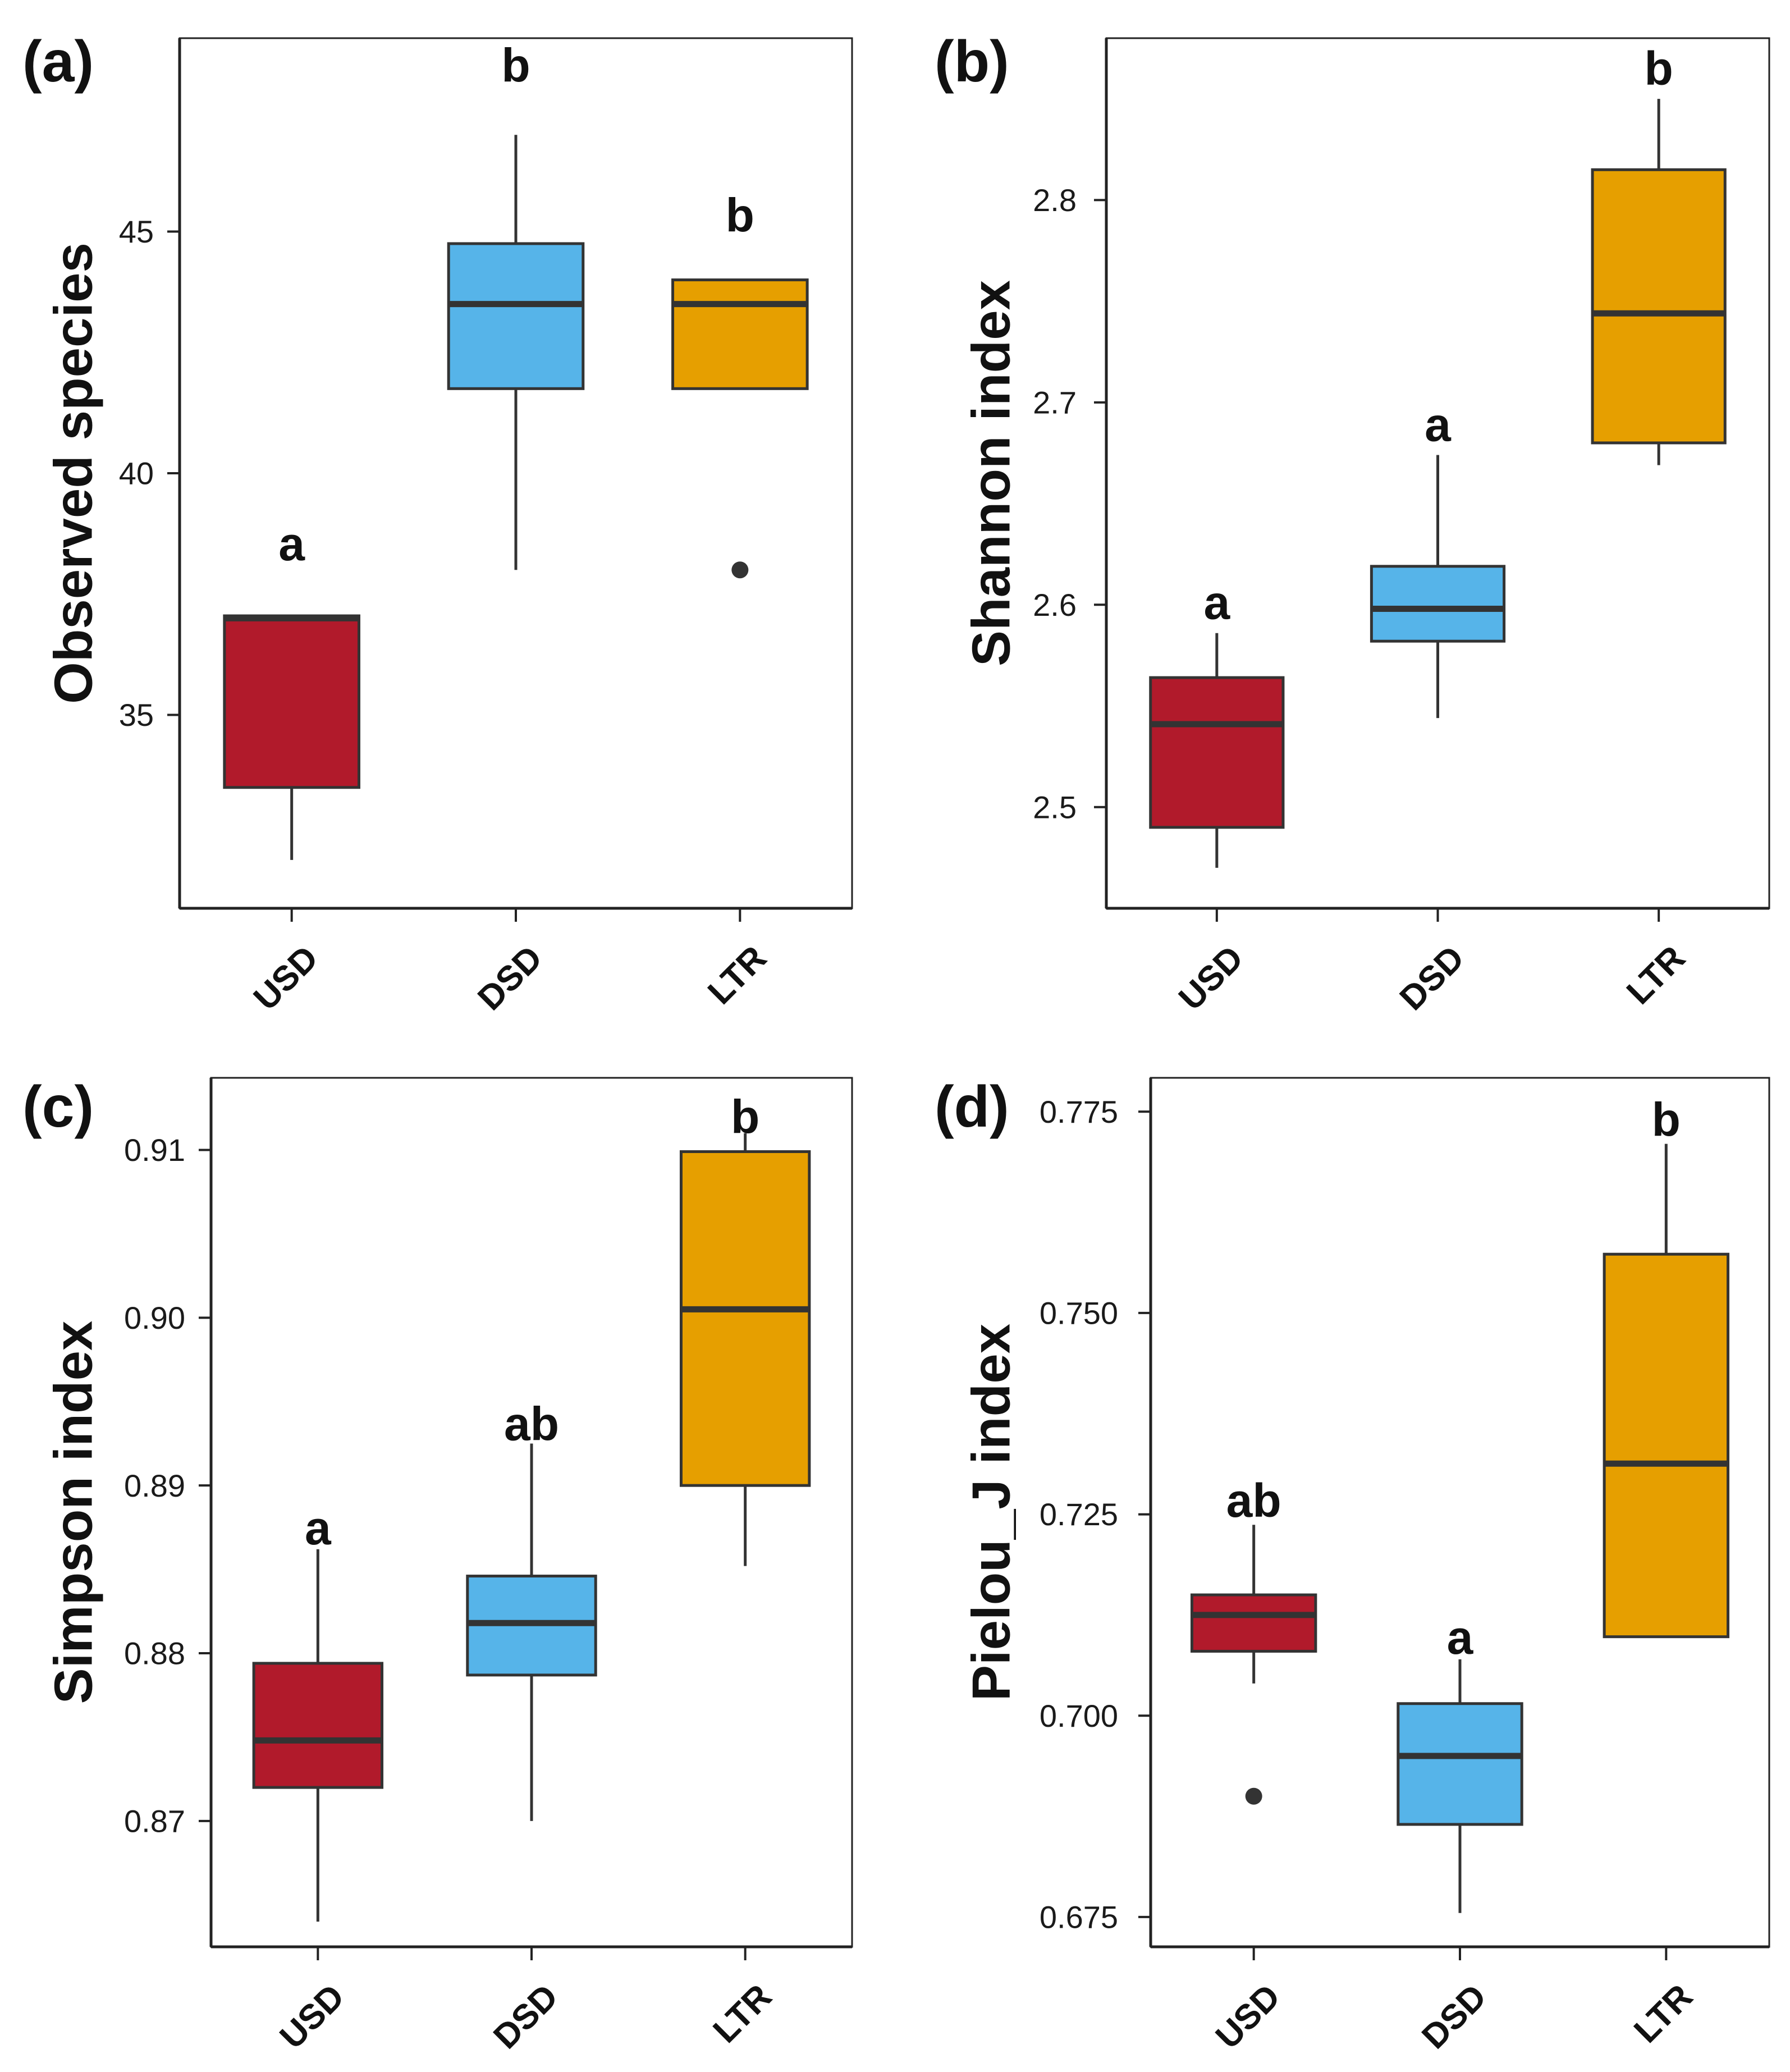  Describe the element at coordinates (136, 473) in the screenshot. I see `y-tick-label: 40` at that location.